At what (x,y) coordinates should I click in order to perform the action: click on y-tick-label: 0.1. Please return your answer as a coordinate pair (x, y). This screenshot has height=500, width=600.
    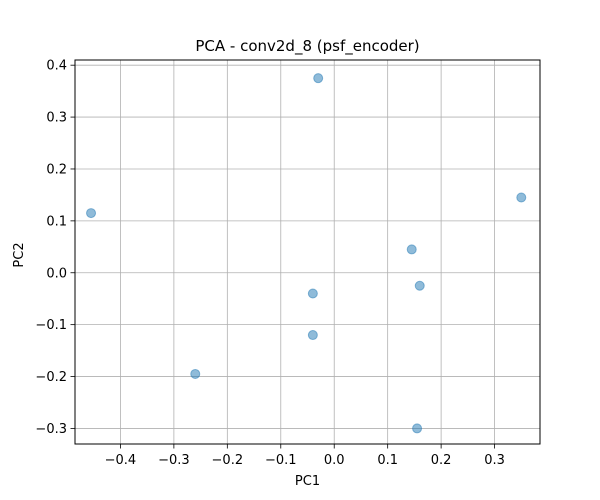
    Looking at the image, I should click on (56, 221).